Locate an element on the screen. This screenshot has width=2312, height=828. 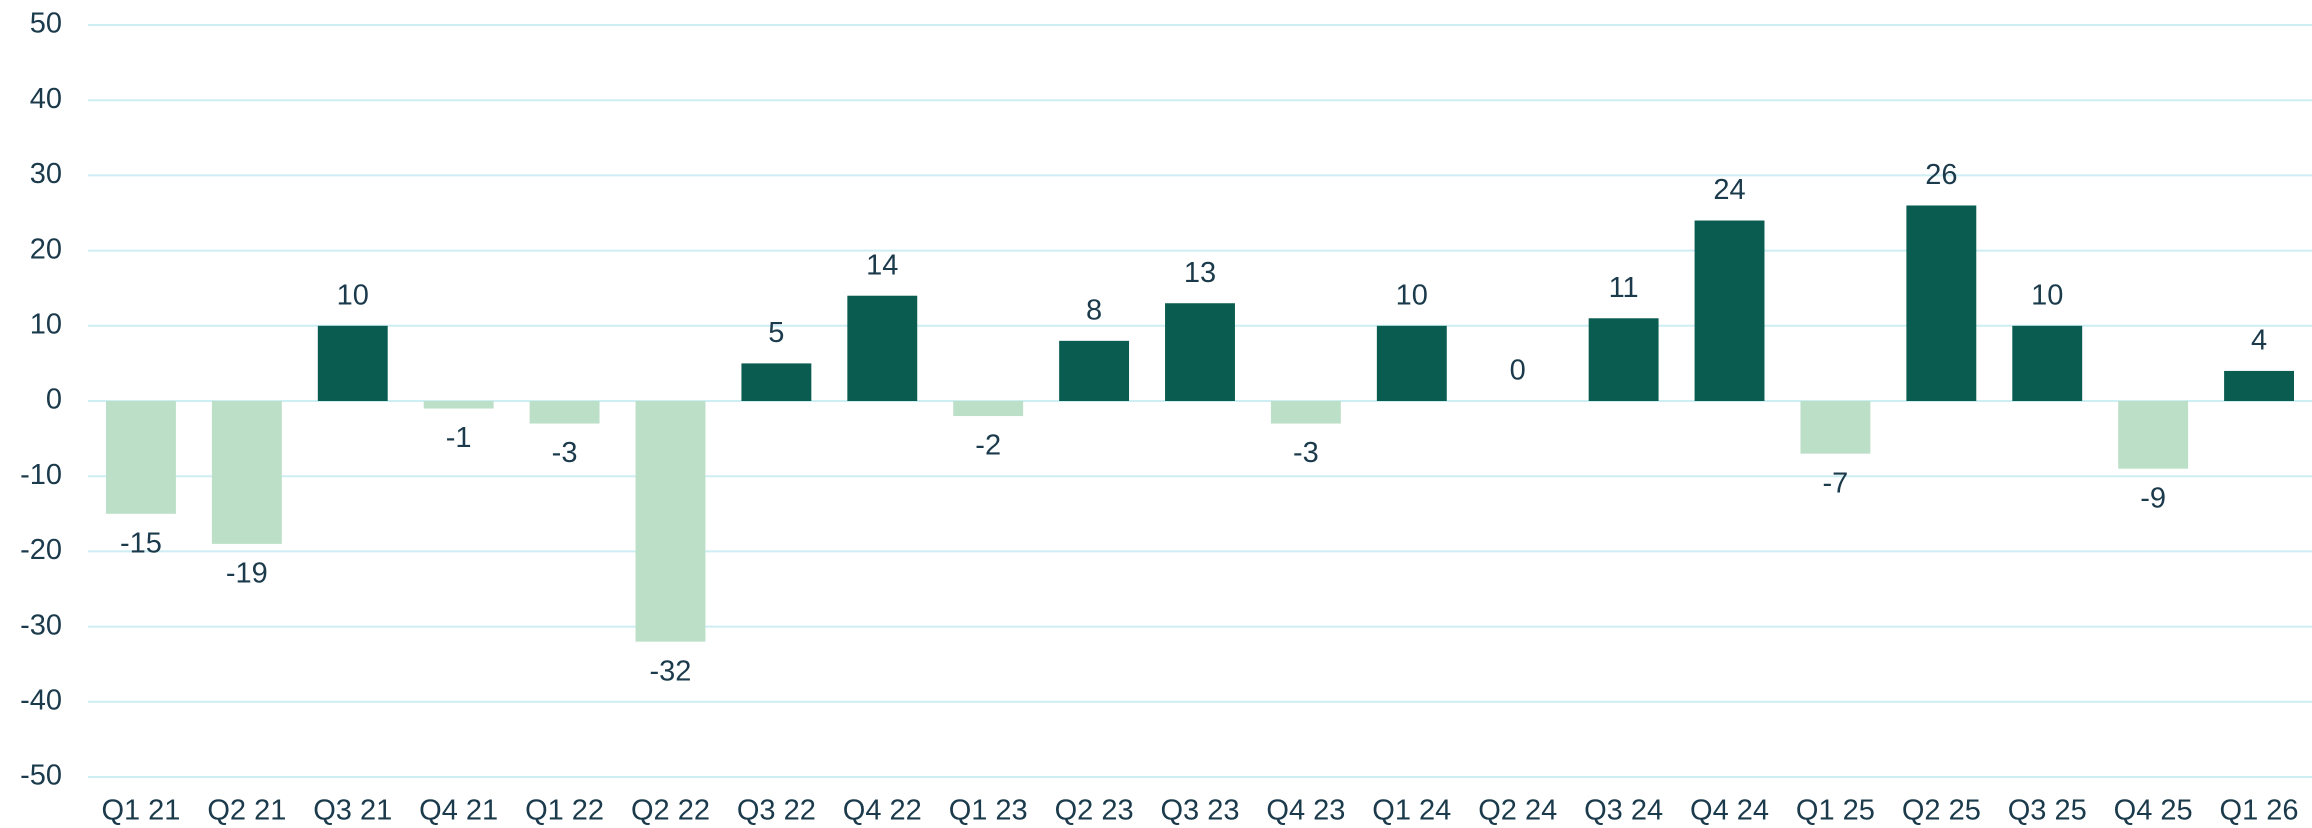
y-tick-label: -10 is located at coordinates (41, 475).